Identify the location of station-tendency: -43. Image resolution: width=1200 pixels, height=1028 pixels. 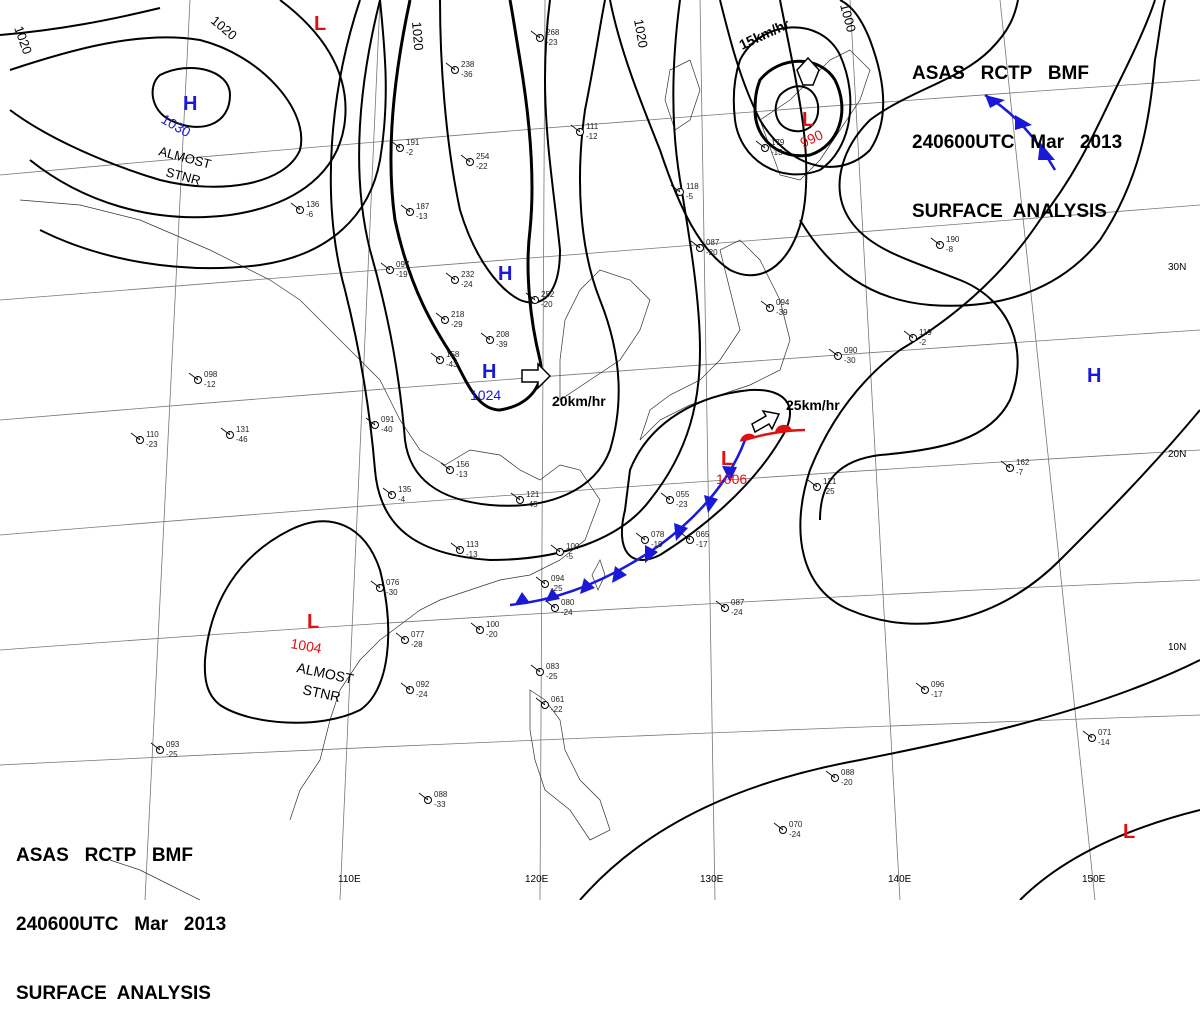
(452, 364).